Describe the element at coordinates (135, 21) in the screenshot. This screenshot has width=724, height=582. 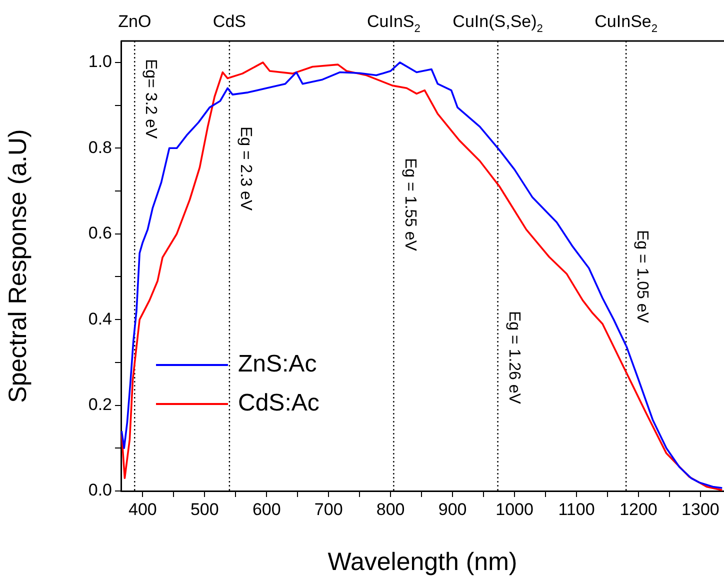
I see `ref-line-label: ZnO` at that location.